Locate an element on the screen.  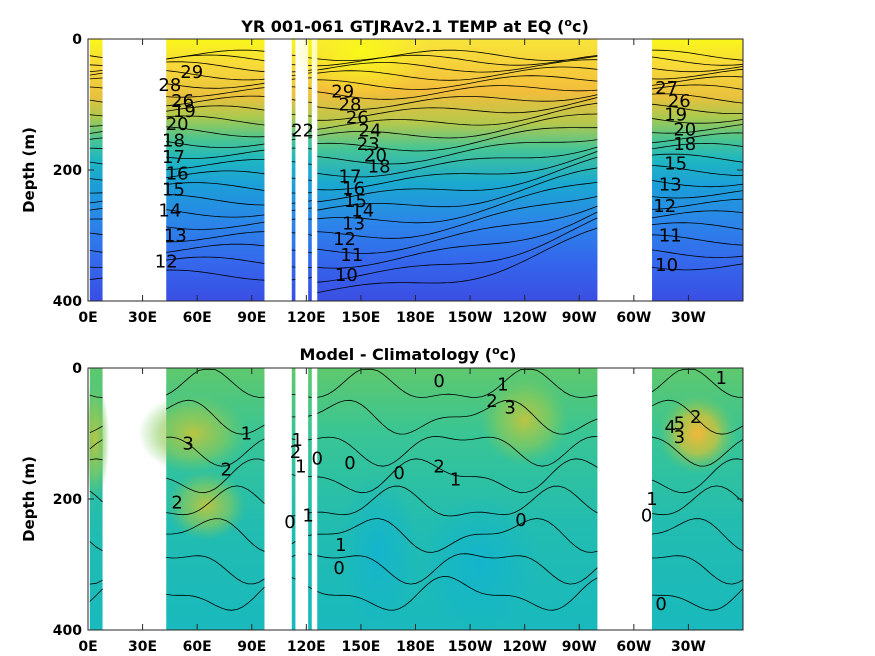
x-tick-label: 150E is located at coordinates (361, 647).